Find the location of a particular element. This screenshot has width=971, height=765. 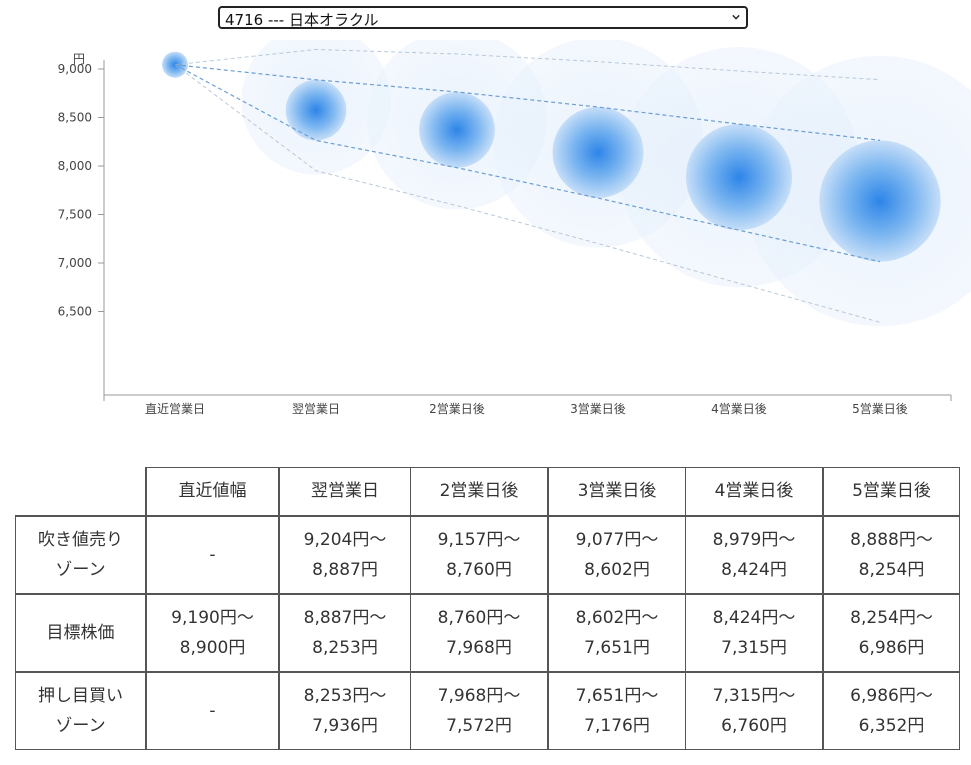

x-tick-label: 2営業日後 is located at coordinates (457, 409).